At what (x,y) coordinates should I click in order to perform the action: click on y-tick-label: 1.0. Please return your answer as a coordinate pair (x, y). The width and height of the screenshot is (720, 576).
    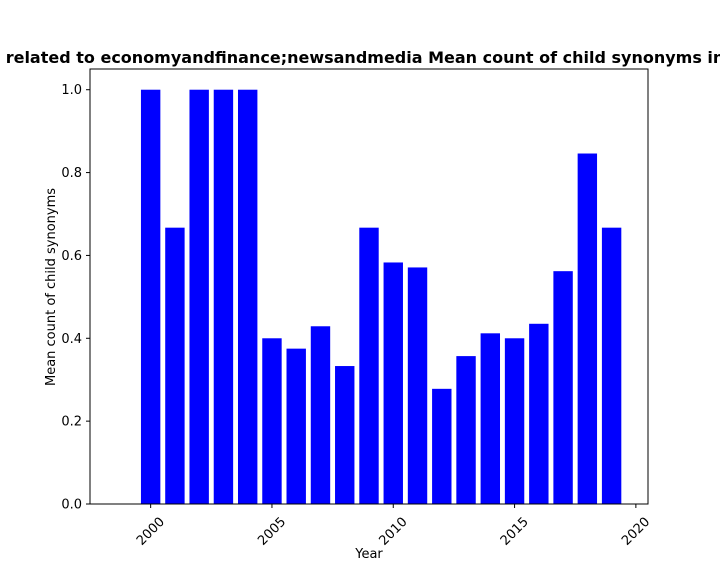
    Looking at the image, I should click on (71, 90).